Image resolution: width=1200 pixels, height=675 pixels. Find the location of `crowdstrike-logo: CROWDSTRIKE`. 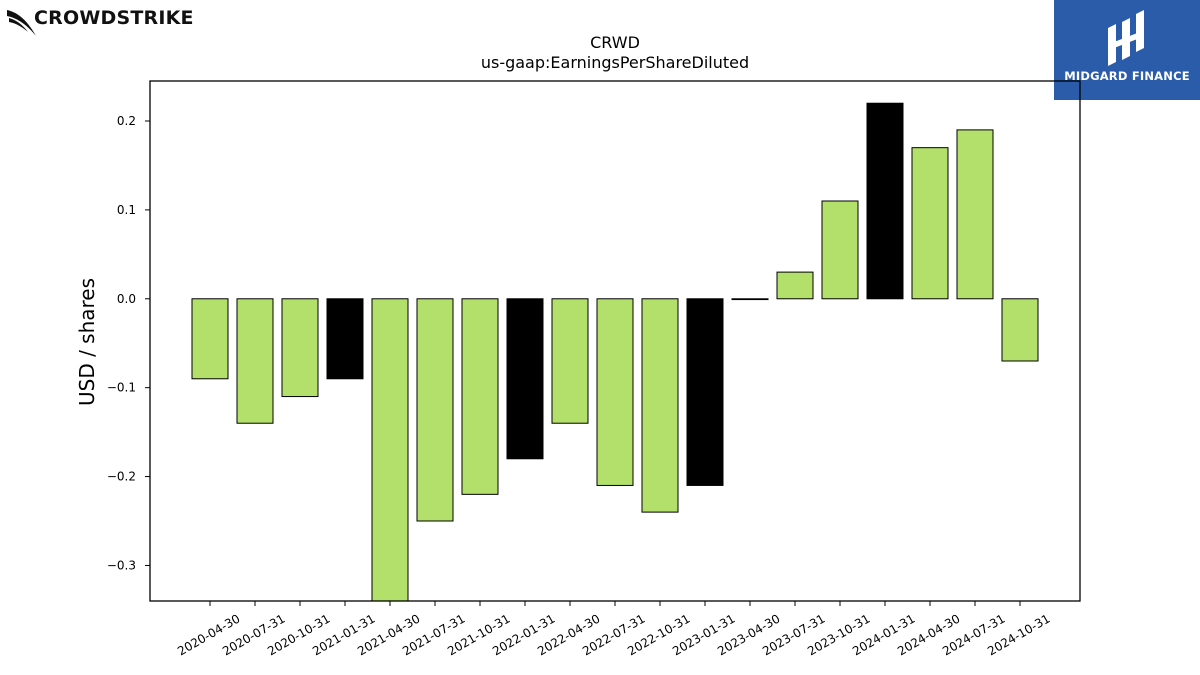

crowdstrike-logo: CROWDSTRIKE is located at coordinates (100, 21).